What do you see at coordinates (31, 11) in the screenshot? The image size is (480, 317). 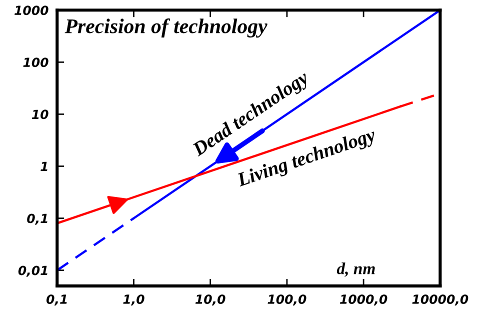 I see `y-tick-label: 1000` at bounding box center [31, 11].